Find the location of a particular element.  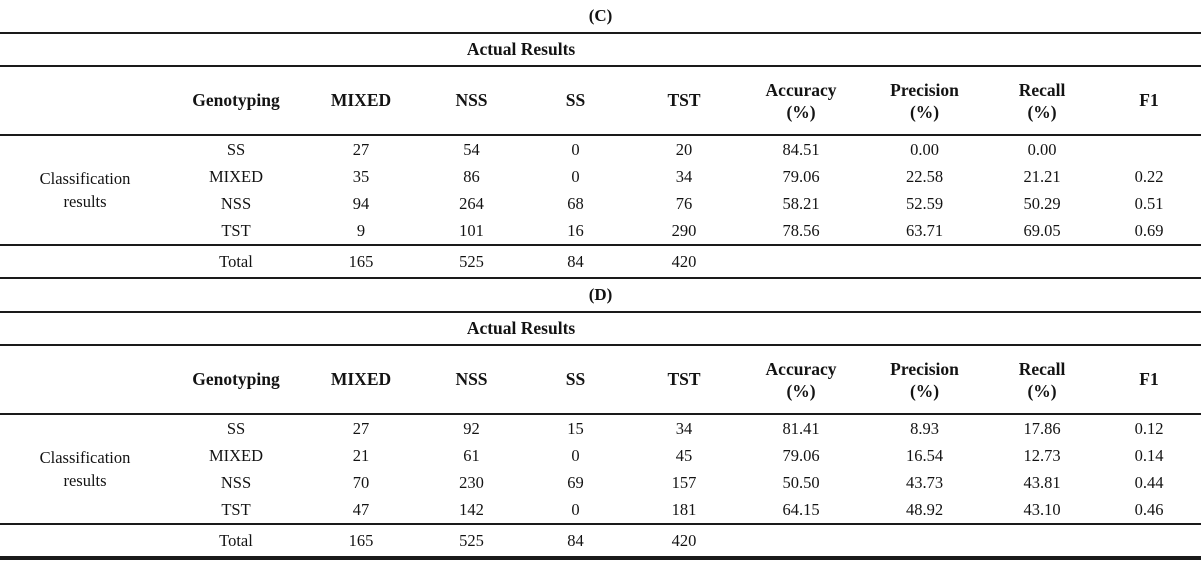

cell-tst: 45 is located at coordinates (684, 455).